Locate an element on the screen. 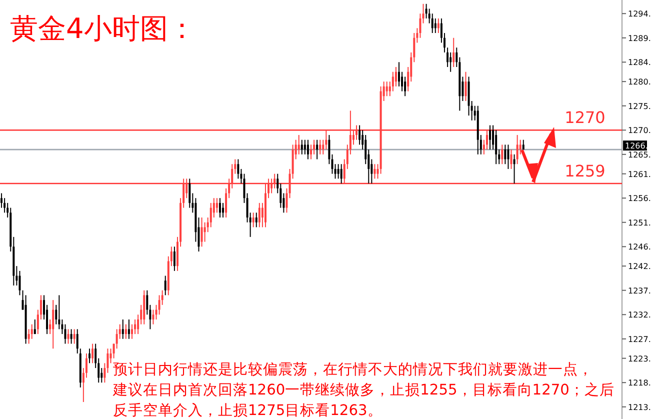  y-tick-label: 1261. is located at coordinates (639, 174).